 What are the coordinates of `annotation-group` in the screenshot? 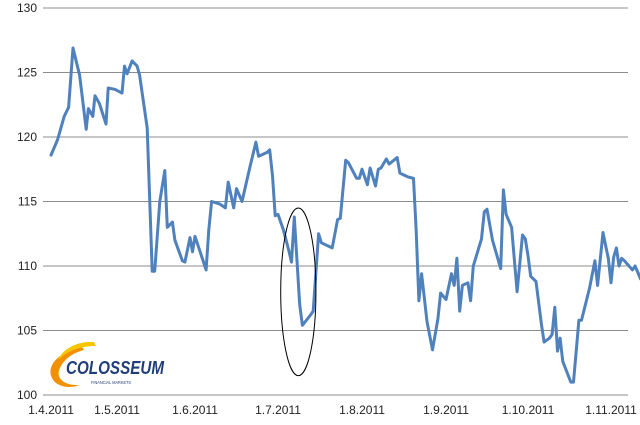 It's located at (298, 292).